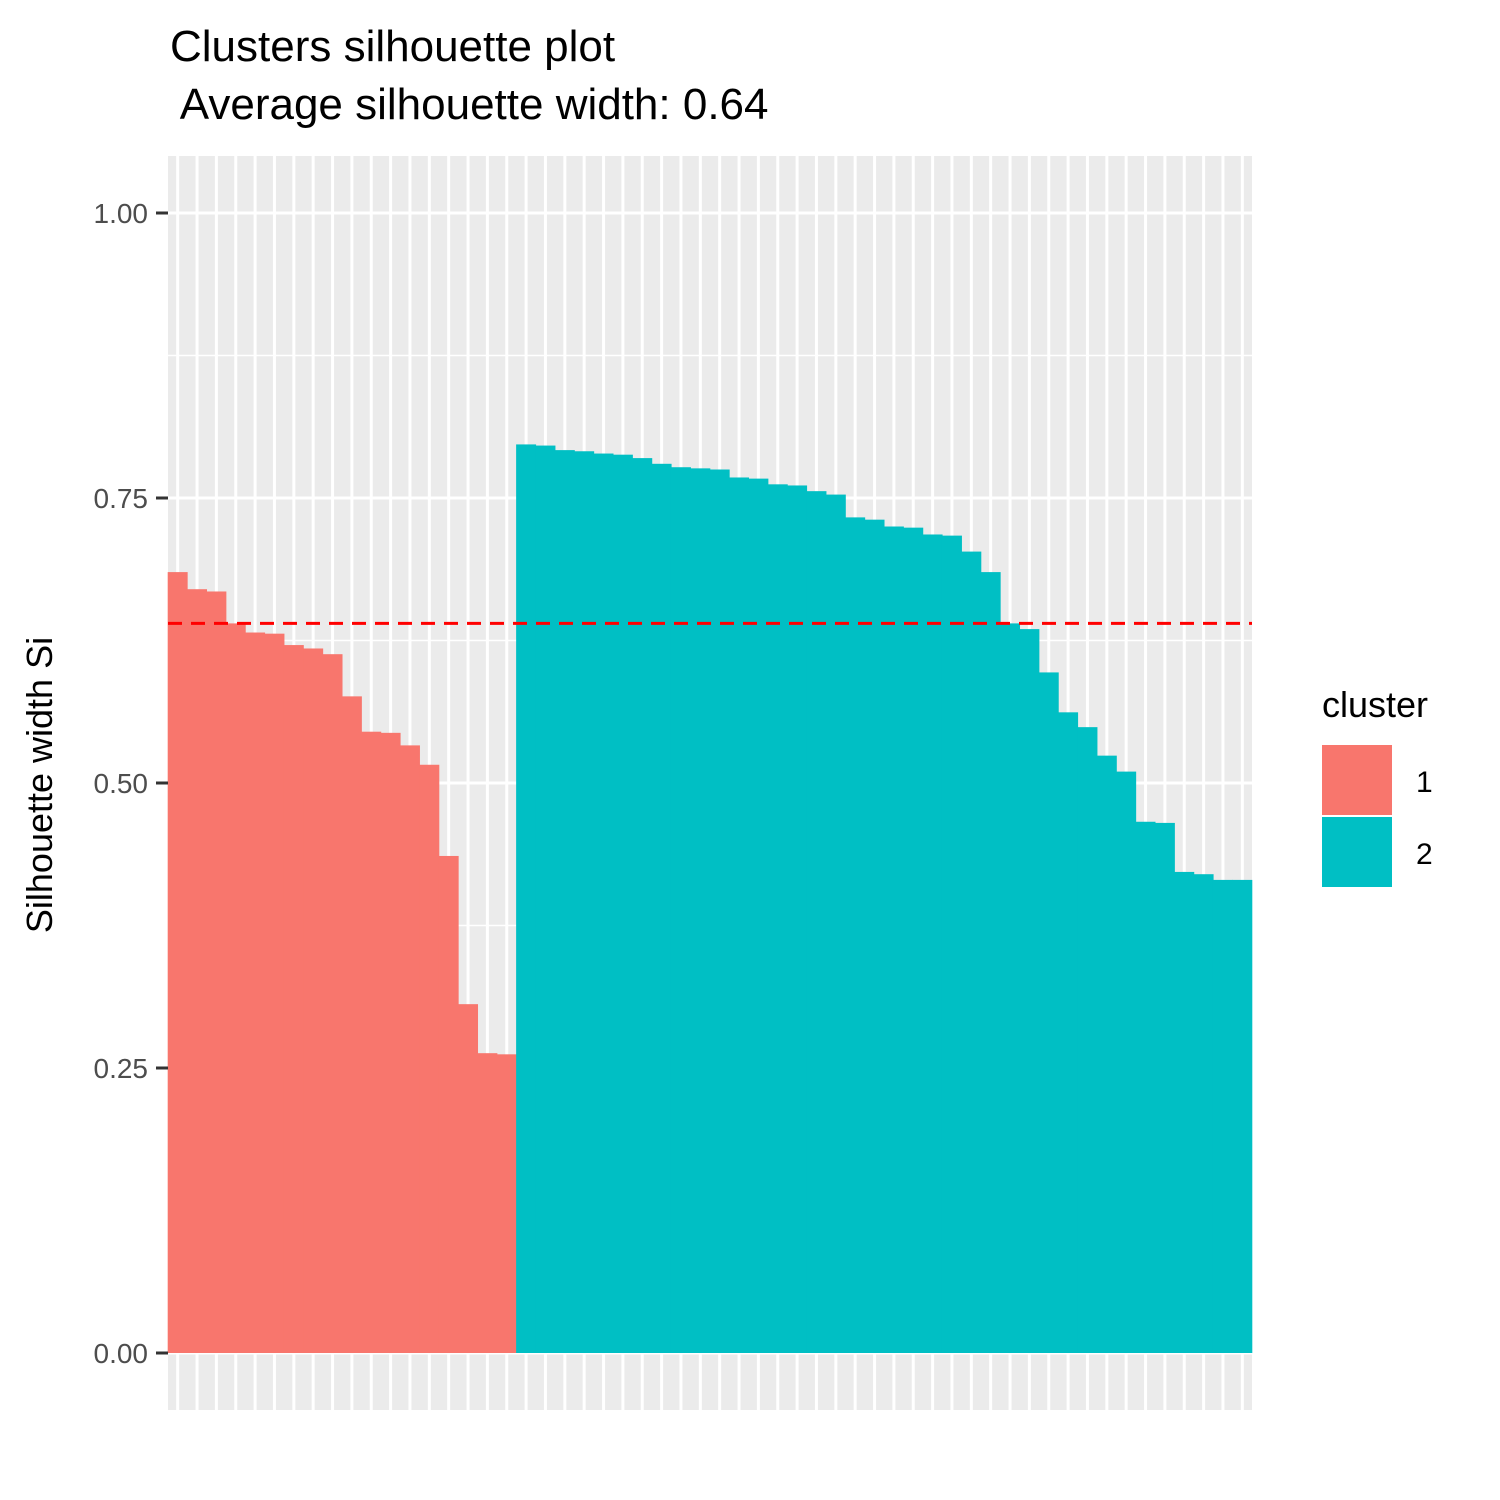  I want to click on y-tick-label: 0.50, so click(121, 783).